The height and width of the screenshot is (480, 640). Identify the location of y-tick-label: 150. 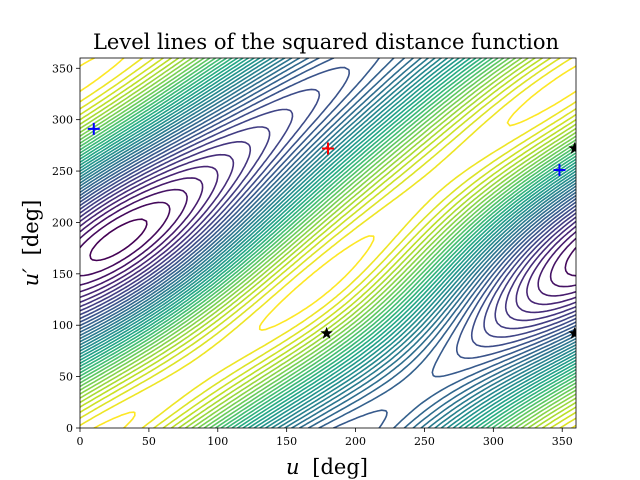
(62, 274).